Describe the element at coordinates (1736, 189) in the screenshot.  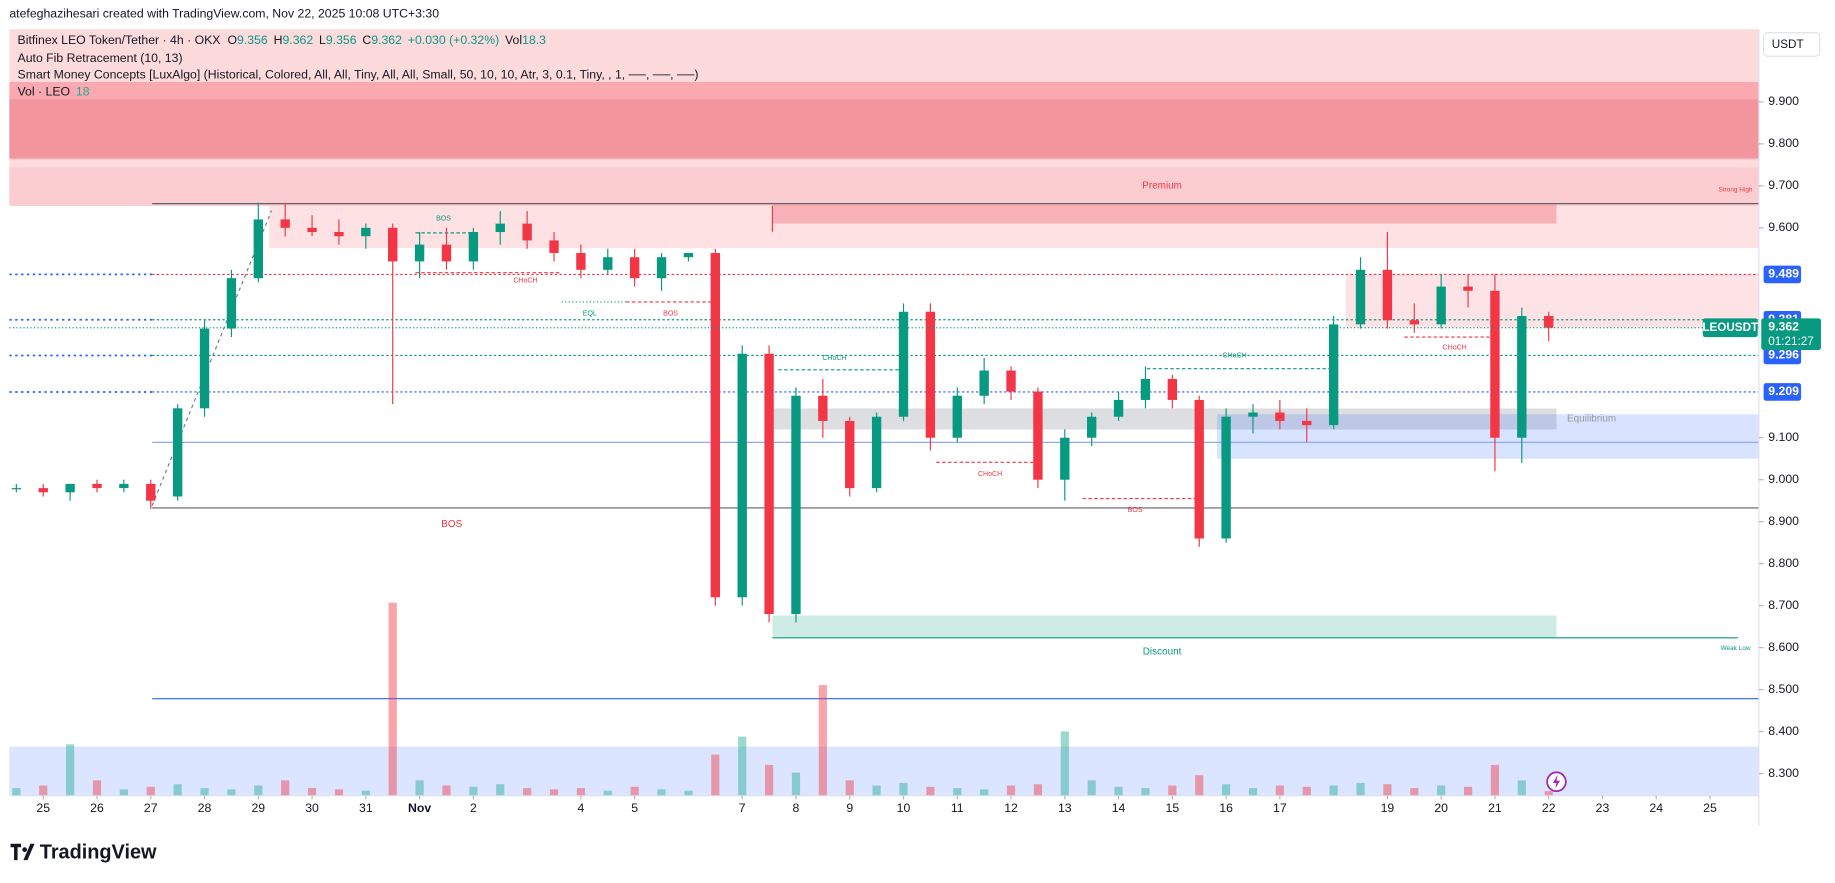
I see `annotation: Strong High` at that location.